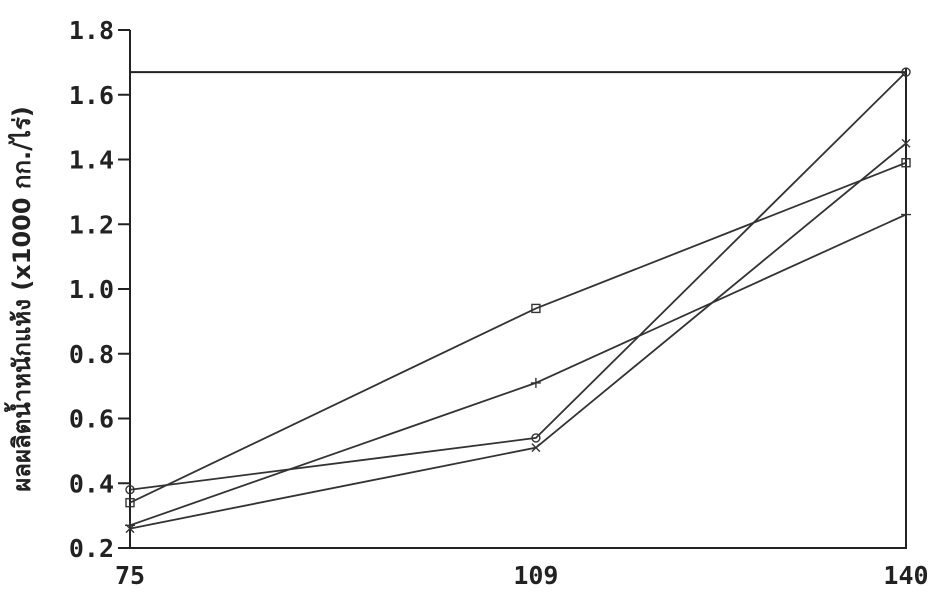 The width and height of the screenshot is (938, 608). Describe the element at coordinates (19, 299) in the screenshot. I see `y-axis-title: ผลผลิตน้ำหนักแห้ง (x1000 กก./ไร่)` at that location.